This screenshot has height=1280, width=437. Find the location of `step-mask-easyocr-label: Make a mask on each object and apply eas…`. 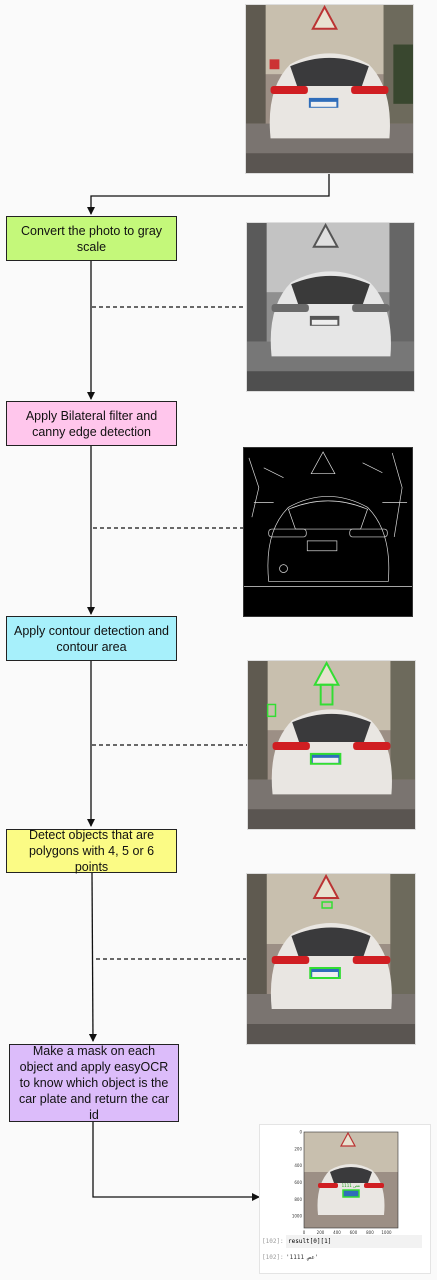

step-mask-easyocr-label: Make a mask on each object and apply eas… is located at coordinates (94, 1083).